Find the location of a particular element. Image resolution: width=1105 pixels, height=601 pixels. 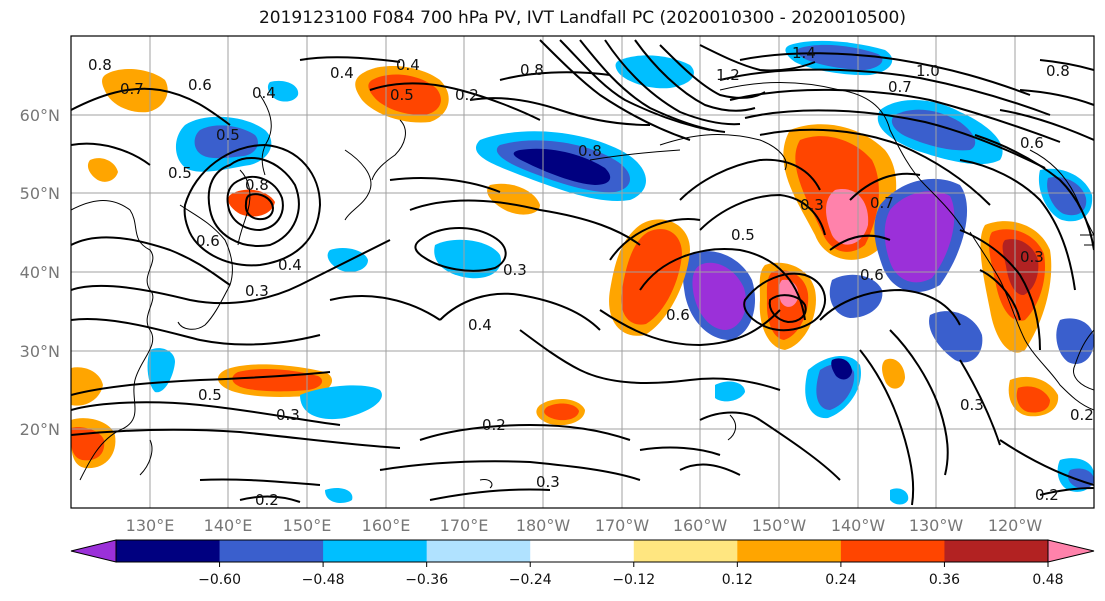

colorbar-right-arrow is located at coordinates (1071, 551).